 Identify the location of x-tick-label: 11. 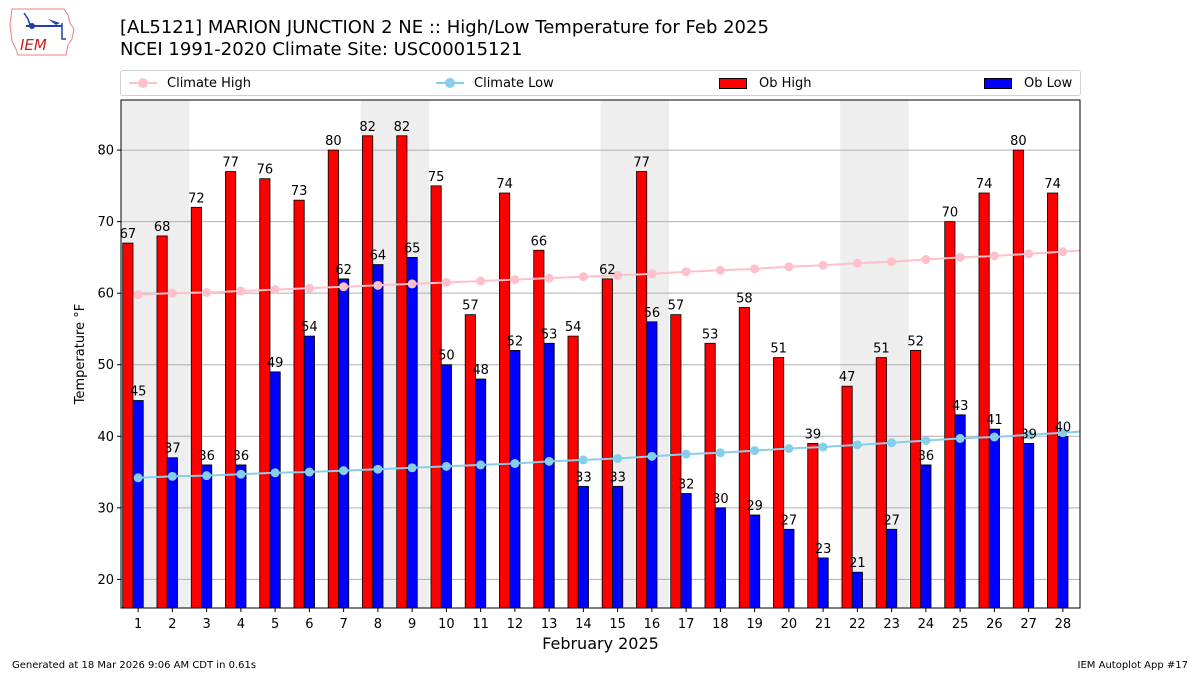
(480, 624).